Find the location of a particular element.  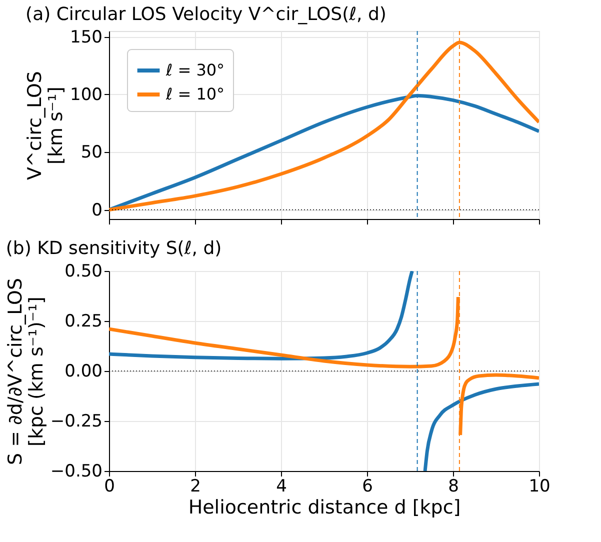

y-tick-label: 150 is located at coordinates (86, 37).